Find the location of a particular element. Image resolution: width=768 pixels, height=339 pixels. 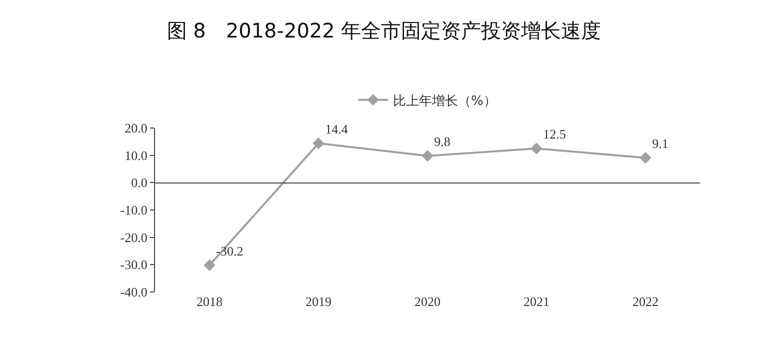

y-tick-label: -40.0 is located at coordinates (134, 292).